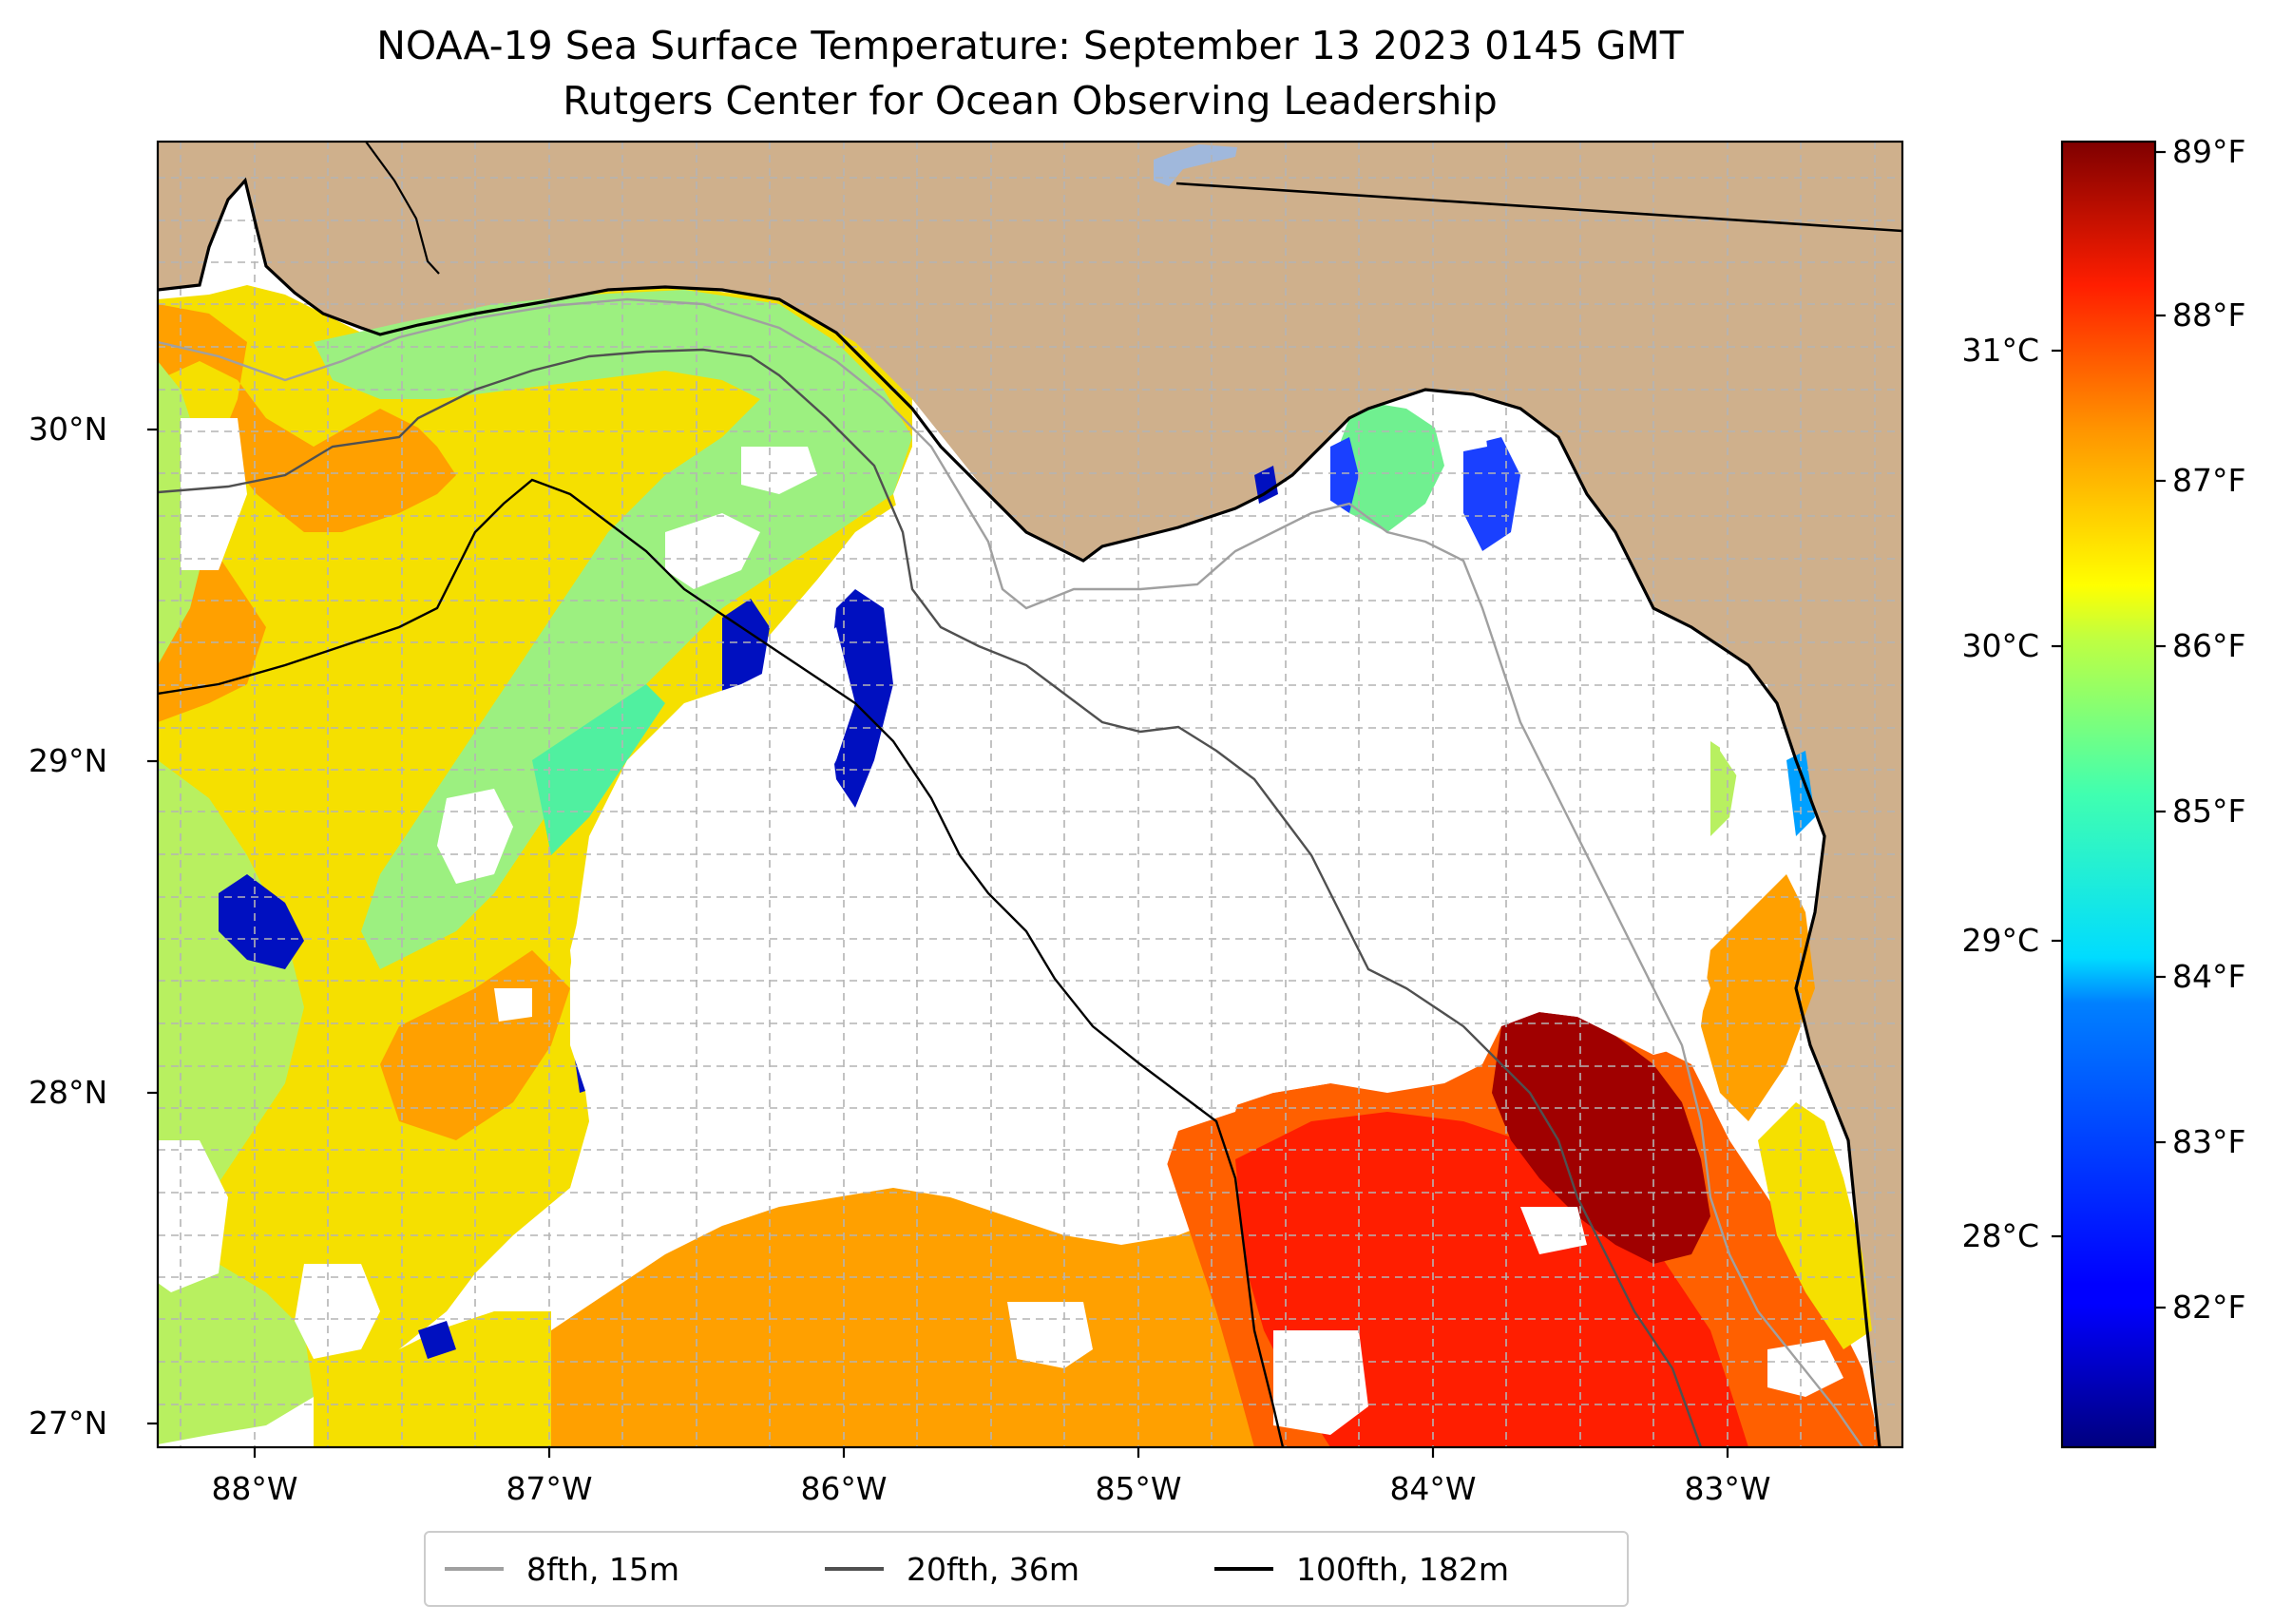 The height and width of the screenshot is (1624, 2292). What do you see at coordinates (2209, 151) in the screenshot?
I see `colorbar-f-label: 89°F` at bounding box center [2209, 151].